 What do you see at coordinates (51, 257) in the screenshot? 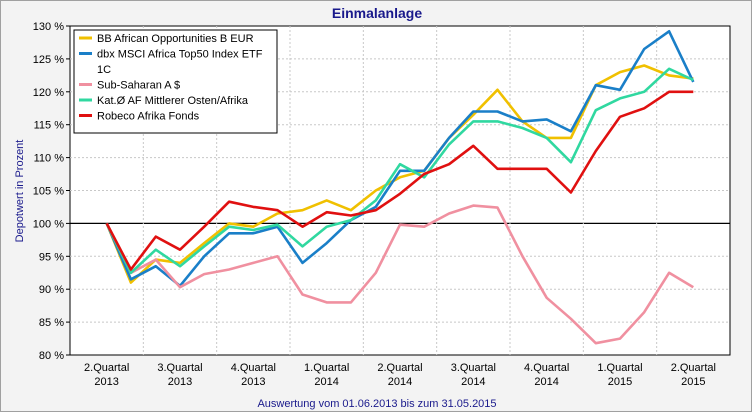
I see `y-tick-label: 95 %` at bounding box center [51, 257].